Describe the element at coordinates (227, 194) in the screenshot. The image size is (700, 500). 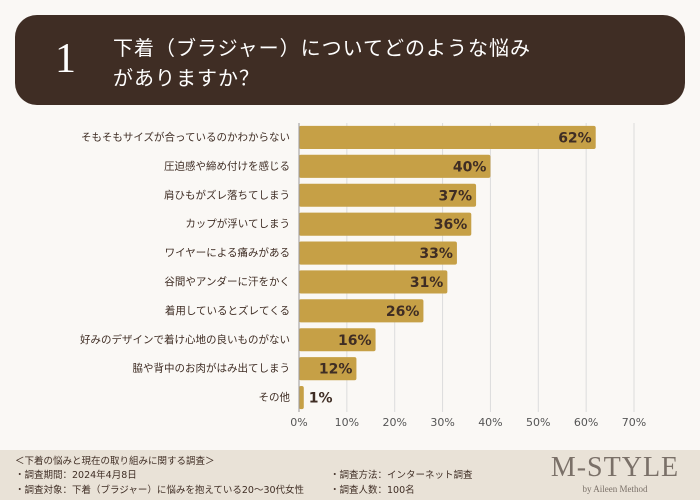
I see `y-tick-label: 肩ひもがズレ落ちてしまう` at that location.